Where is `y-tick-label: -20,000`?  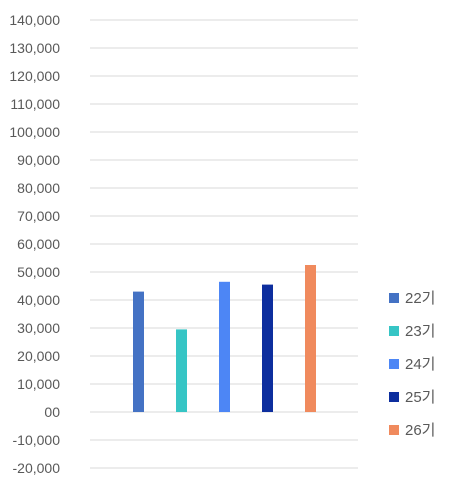
y-tick-label: -20,000 is located at coordinates (37, 468).